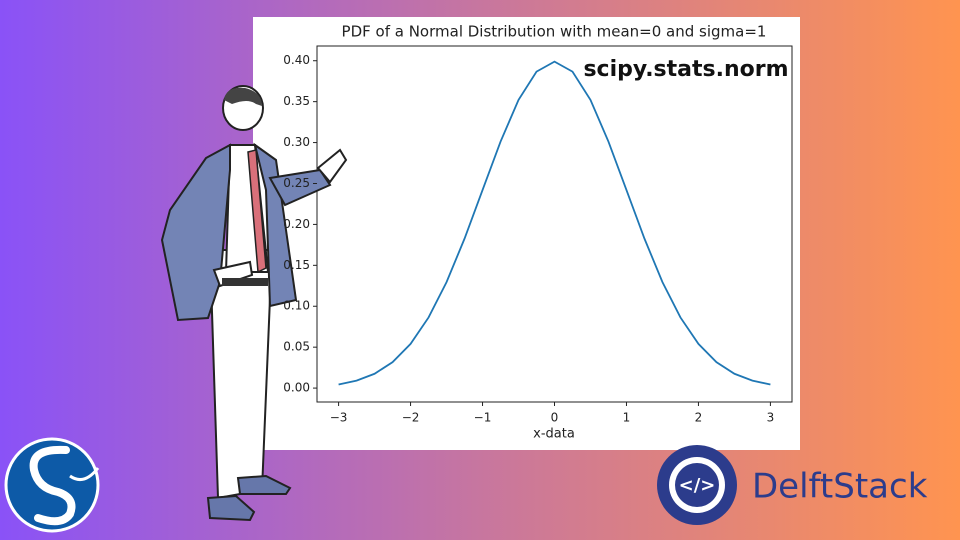 The height and width of the screenshot is (540, 960). I want to click on y-tick-label: 0.00, so click(296, 388).